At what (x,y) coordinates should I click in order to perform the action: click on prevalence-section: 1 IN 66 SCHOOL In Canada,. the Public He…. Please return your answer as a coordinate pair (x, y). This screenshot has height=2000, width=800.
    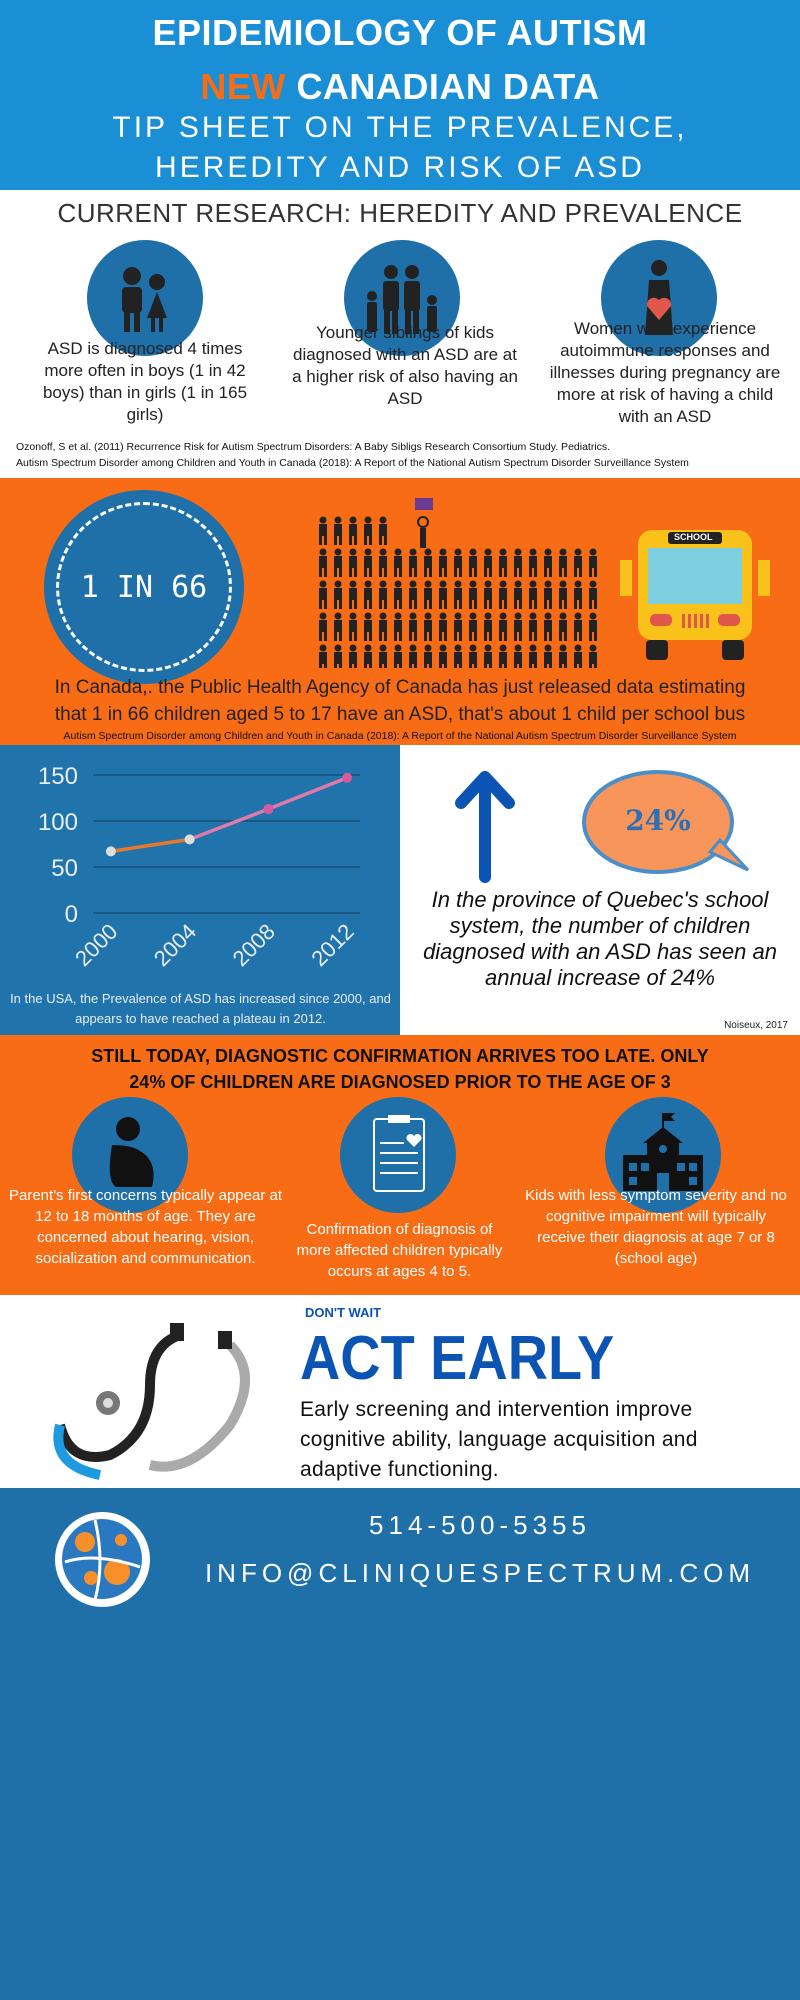
    Looking at the image, I should click on (400, 611).